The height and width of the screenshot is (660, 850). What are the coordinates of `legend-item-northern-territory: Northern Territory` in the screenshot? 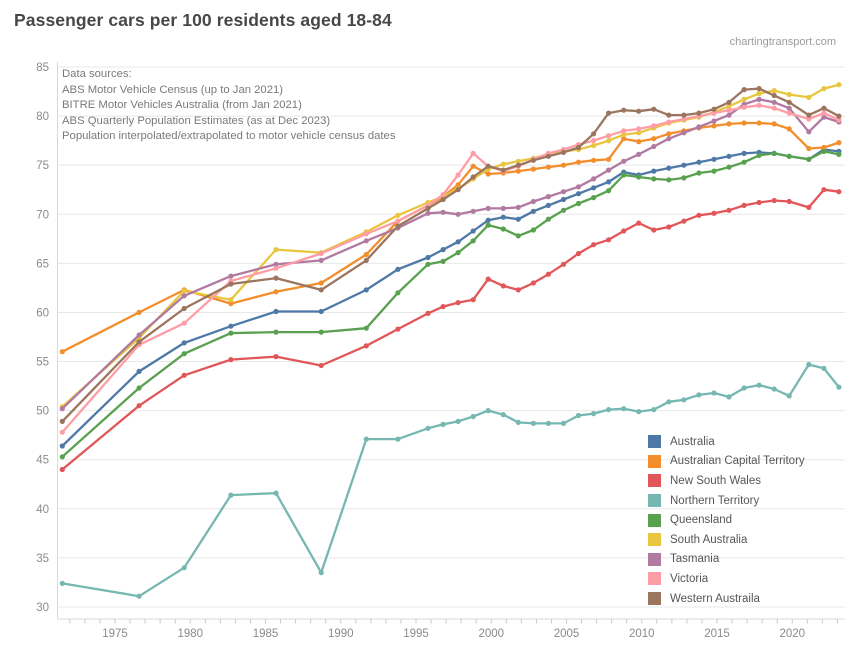 It's located at (726, 501).